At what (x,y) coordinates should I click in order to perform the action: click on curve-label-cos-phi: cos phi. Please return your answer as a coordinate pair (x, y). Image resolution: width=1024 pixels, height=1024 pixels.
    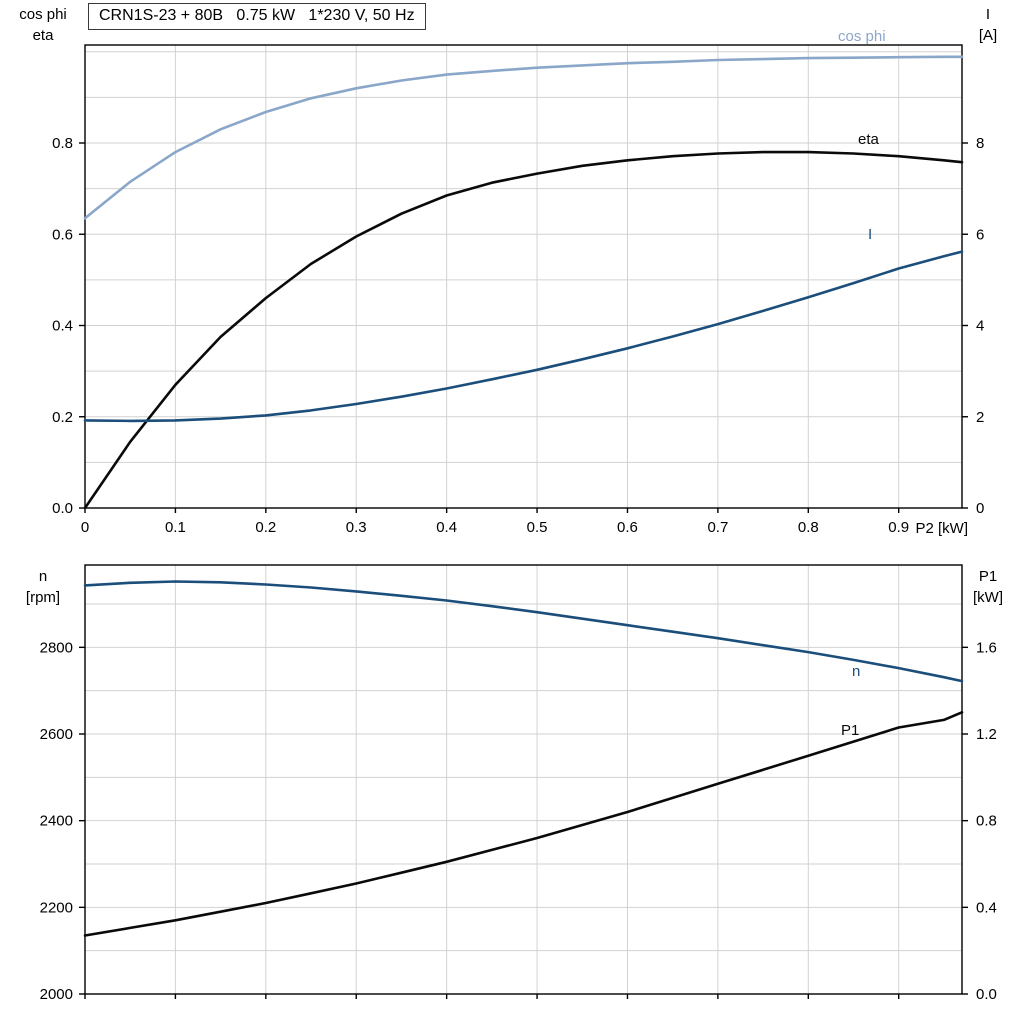
    Looking at the image, I should click on (862, 36).